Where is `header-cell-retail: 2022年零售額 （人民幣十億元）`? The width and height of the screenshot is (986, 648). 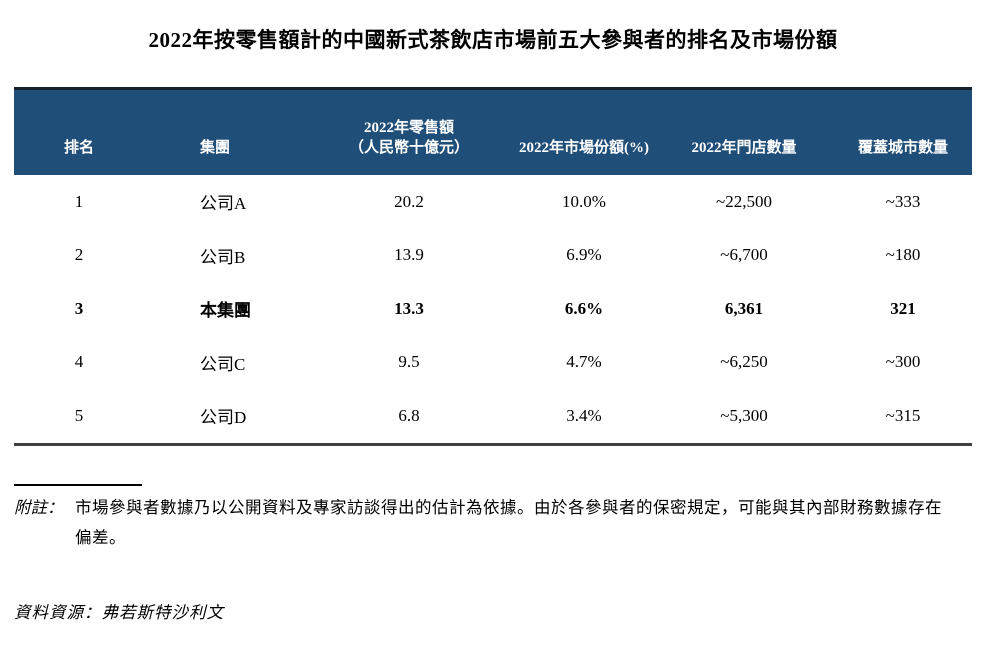 header-cell-retail: 2022年零售額 （人民幣十億元） is located at coordinates (409, 138).